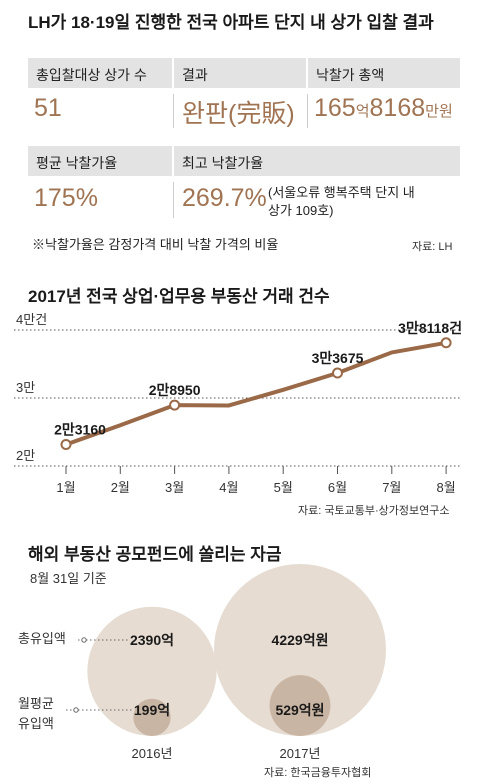 This screenshot has width=480, height=784. I want to click on bubble-chart-title: 해외 부동산 공모펀드에 쏠리는 자금, so click(155, 554).